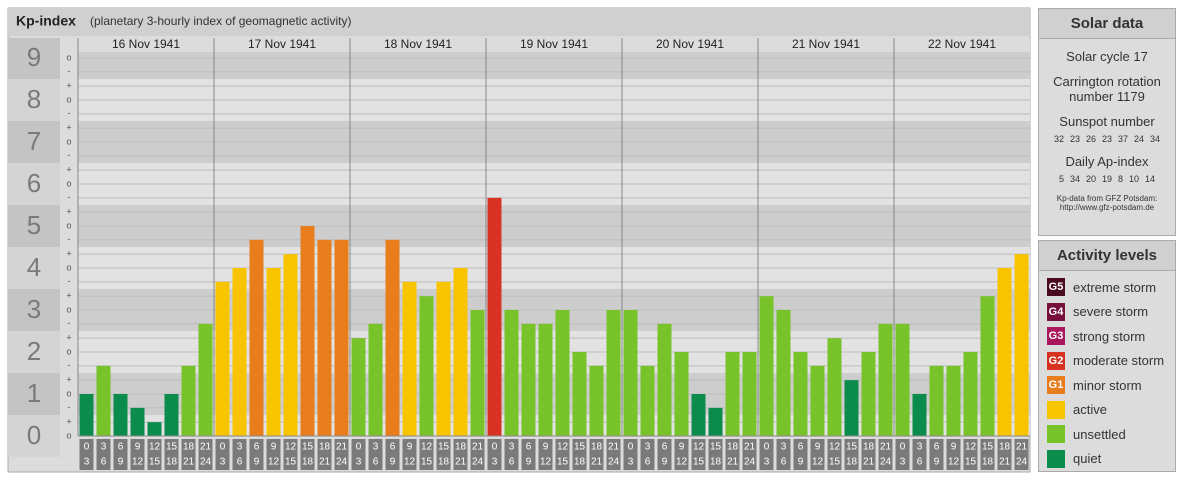 This screenshot has height=480, width=1184. I want to click on y-tick-label: 9, so click(34, 57).